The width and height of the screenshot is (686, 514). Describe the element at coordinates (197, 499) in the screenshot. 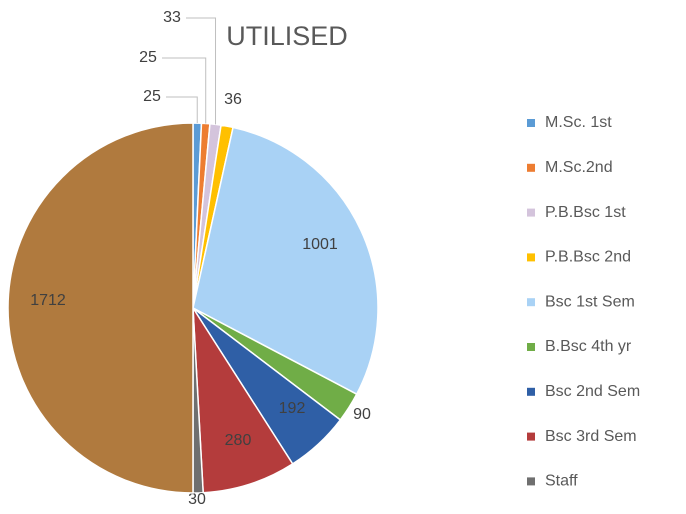

I see `data-label: 30` at that location.